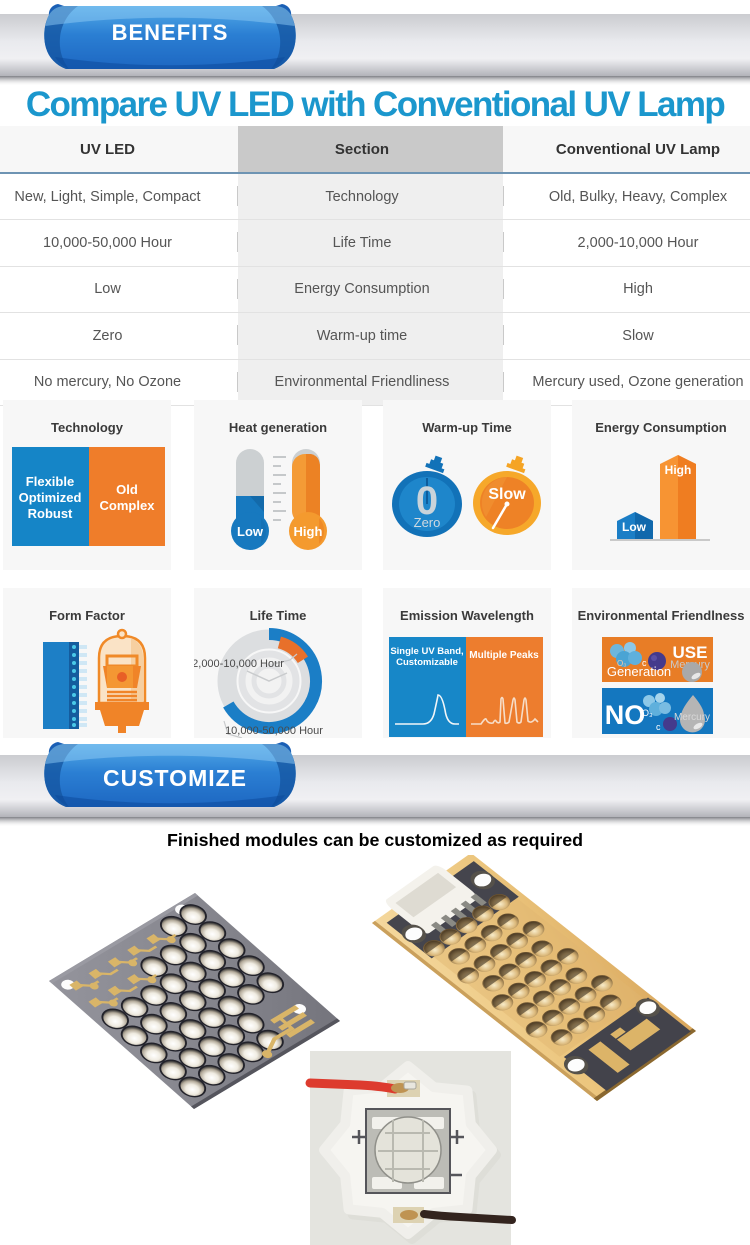 This screenshot has width=750, height=1245. What do you see at coordinates (692, 717) in the screenshot?
I see `svg-text: Mercury` at bounding box center [692, 717].